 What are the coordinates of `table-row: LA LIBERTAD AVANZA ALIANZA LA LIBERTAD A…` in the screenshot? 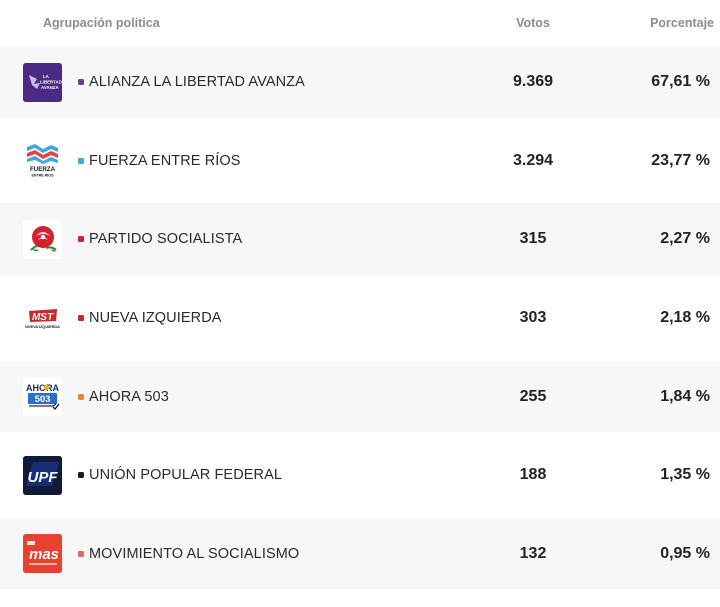 It's located at (360, 82).